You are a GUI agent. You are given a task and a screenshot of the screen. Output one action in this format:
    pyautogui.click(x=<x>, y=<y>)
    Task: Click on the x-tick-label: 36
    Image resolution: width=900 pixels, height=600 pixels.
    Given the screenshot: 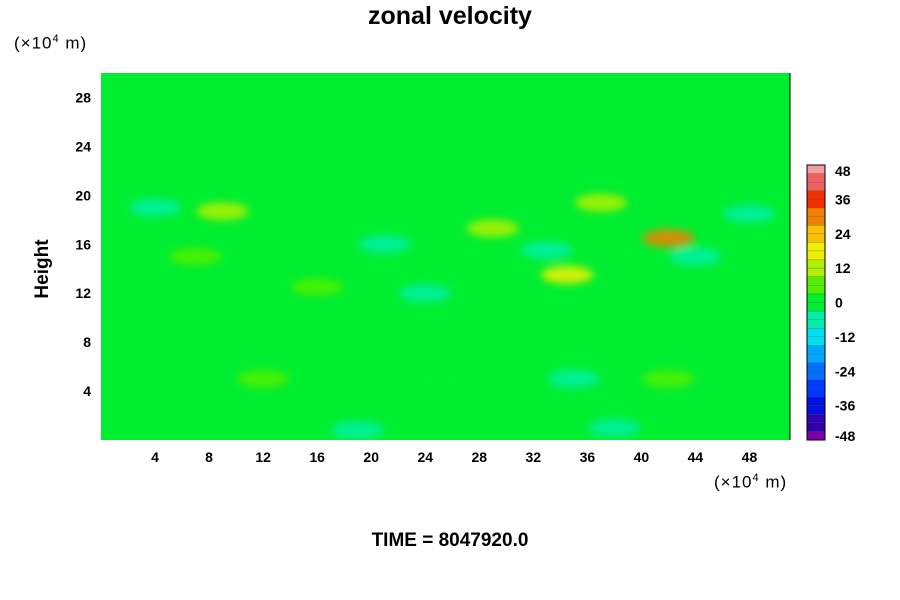 What is the action you would take?
    pyautogui.click(x=588, y=457)
    